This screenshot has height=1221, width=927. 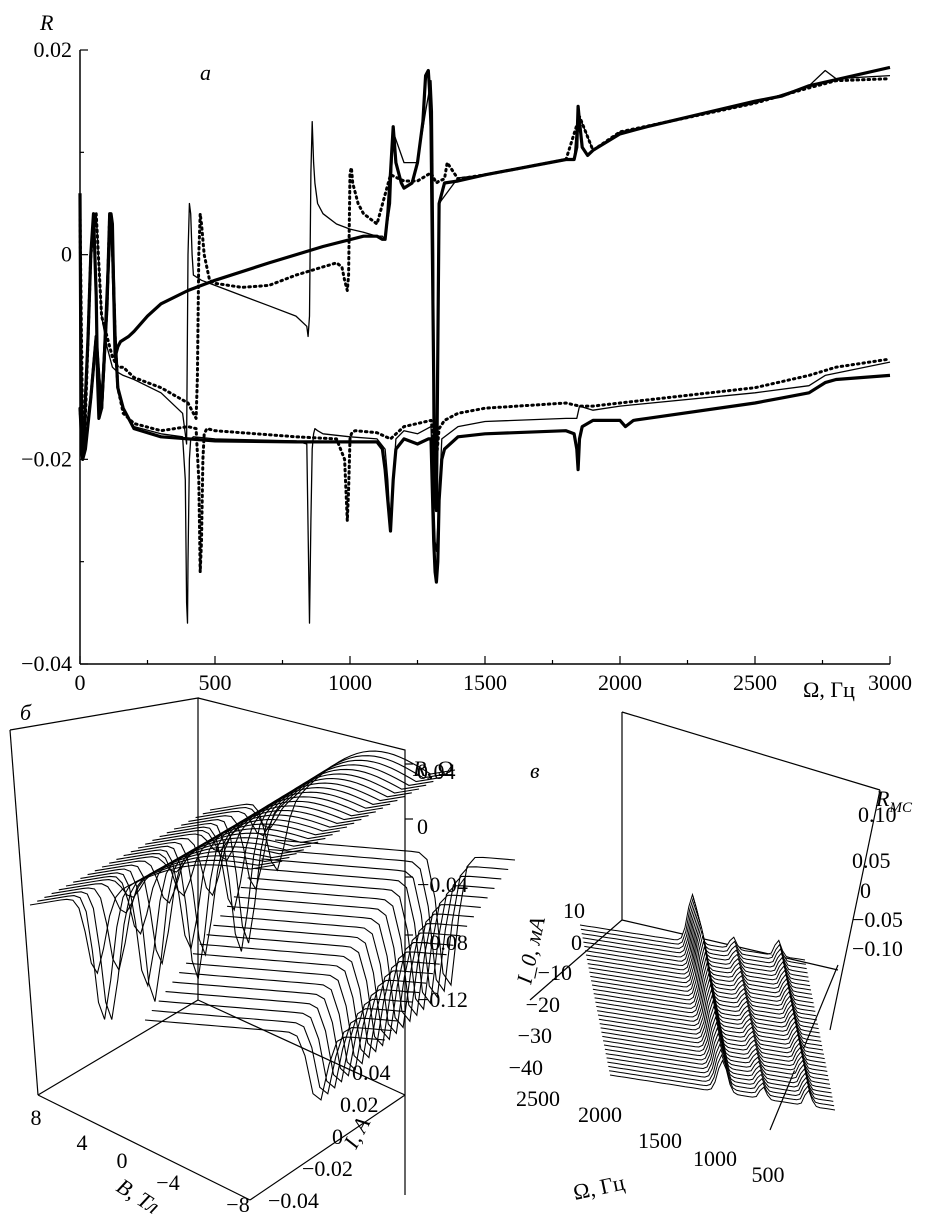 What do you see at coordinates (877, 919) in the screenshot?
I see `z-tick-label: −0.05` at bounding box center [877, 919].